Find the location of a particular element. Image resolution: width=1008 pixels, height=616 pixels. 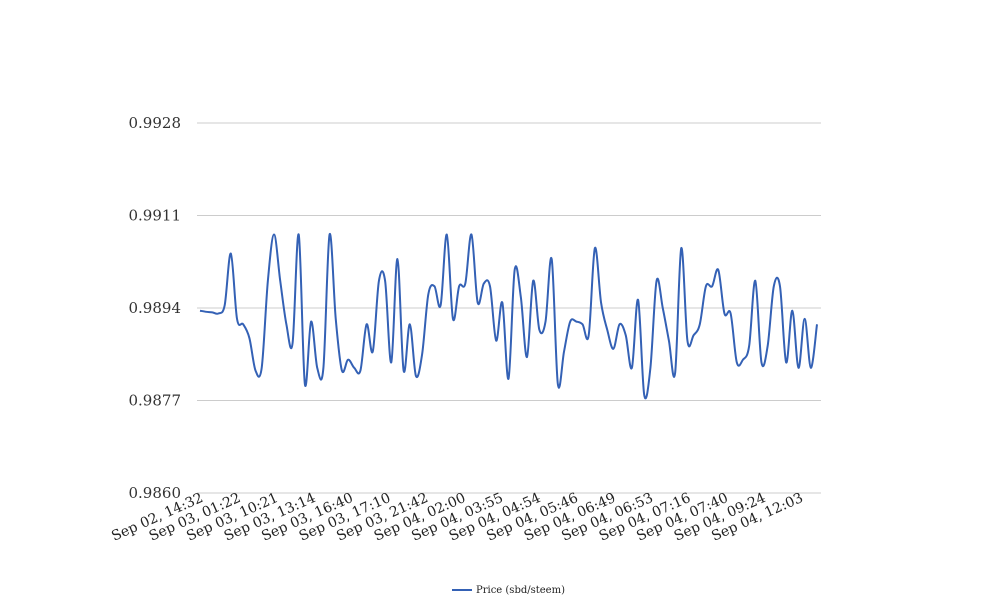

legend-label-price: Price (sbd/steem) is located at coordinates (520, 590).